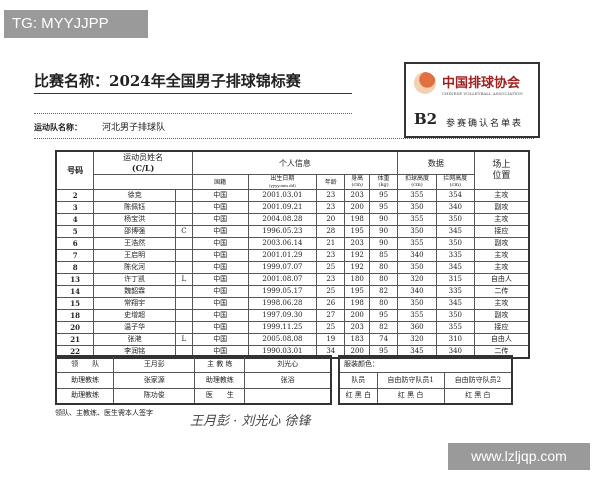 The image size is (600, 480). I want to click on player-name: 许丁凯, so click(134, 279).